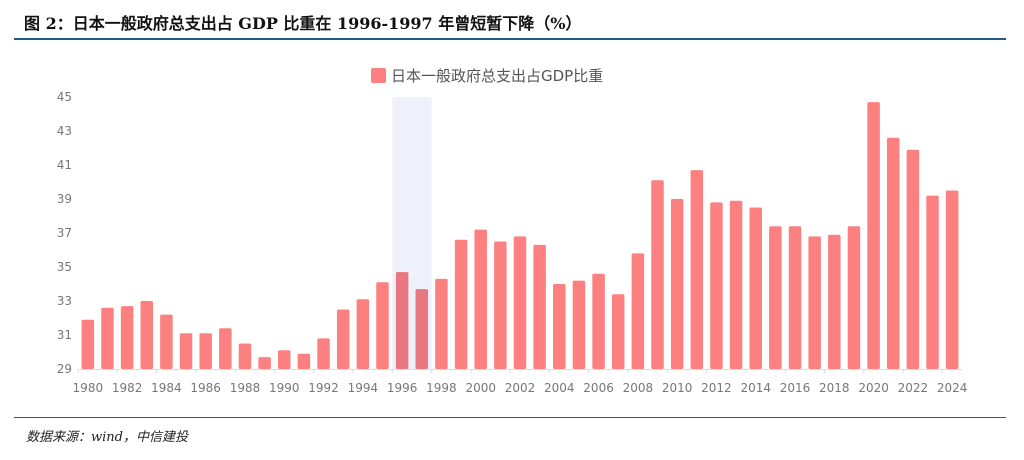  What do you see at coordinates (205, 388) in the screenshot?
I see `x-tick-label: 1986` at bounding box center [205, 388].